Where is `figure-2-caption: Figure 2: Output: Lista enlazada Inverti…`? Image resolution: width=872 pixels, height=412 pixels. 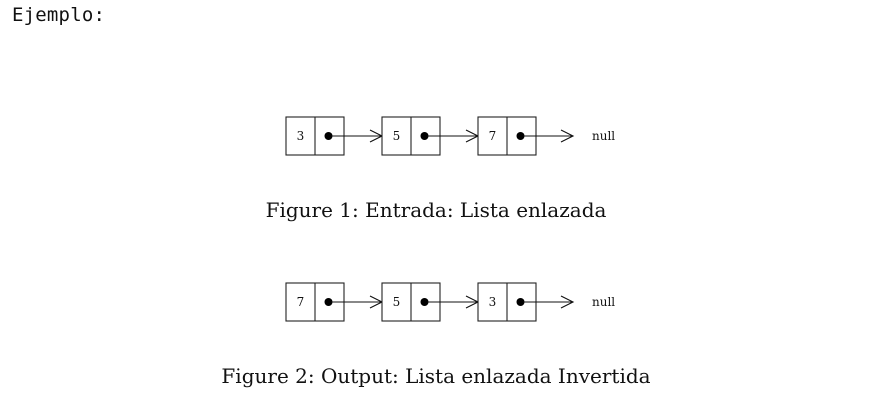
figure-2-caption: Figure 2: Output: Lista enlazada Inverti… is located at coordinates (436, 376).